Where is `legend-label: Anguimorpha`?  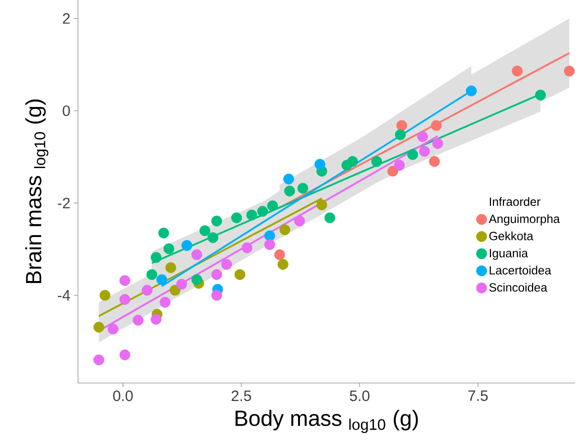 legend-label: Anguimorpha is located at coordinates (524, 220).